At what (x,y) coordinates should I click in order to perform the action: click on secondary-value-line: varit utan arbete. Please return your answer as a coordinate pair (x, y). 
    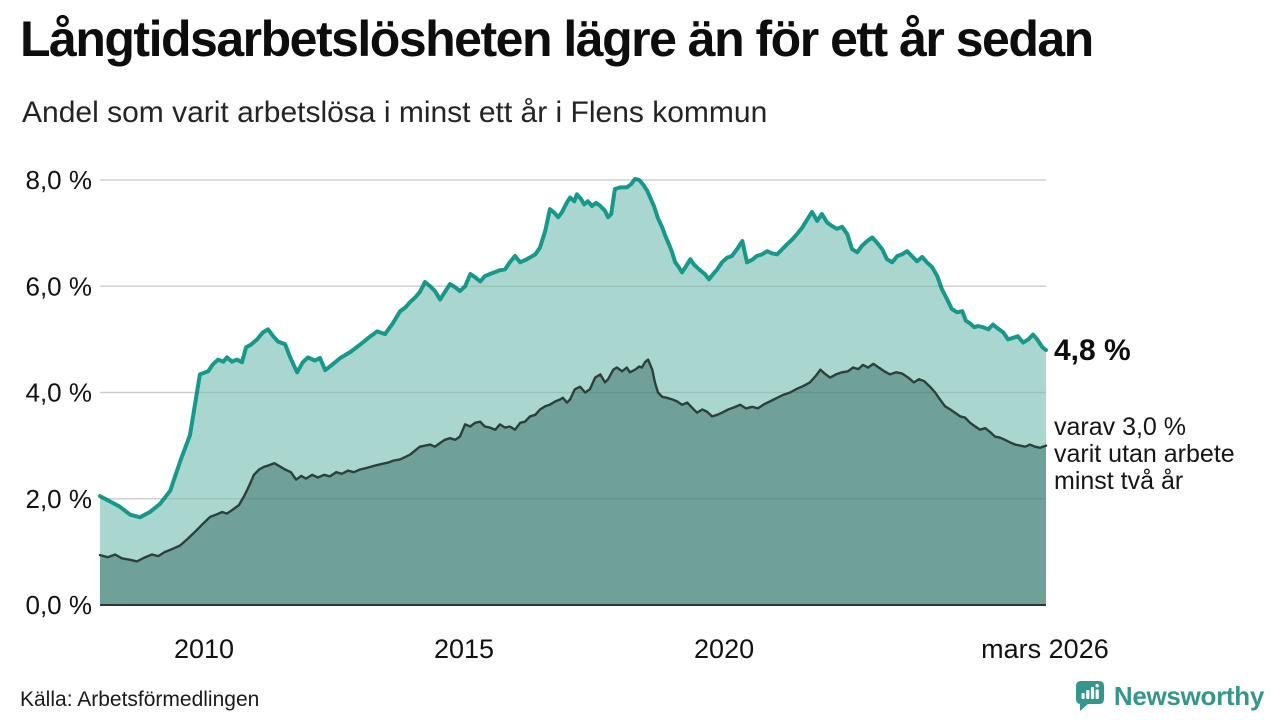
    Looking at the image, I should click on (1144, 454).